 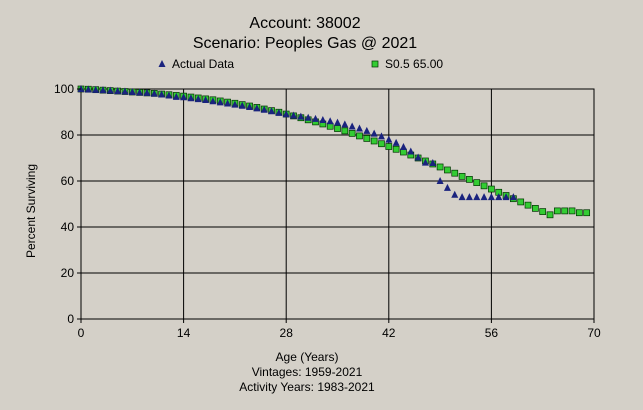 What do you see at coordinates (305, 43) in the screenshot?
I see `chart-subtitle: Scenario: Peoples Gas @ 2021` at bounding box center [305, 43].